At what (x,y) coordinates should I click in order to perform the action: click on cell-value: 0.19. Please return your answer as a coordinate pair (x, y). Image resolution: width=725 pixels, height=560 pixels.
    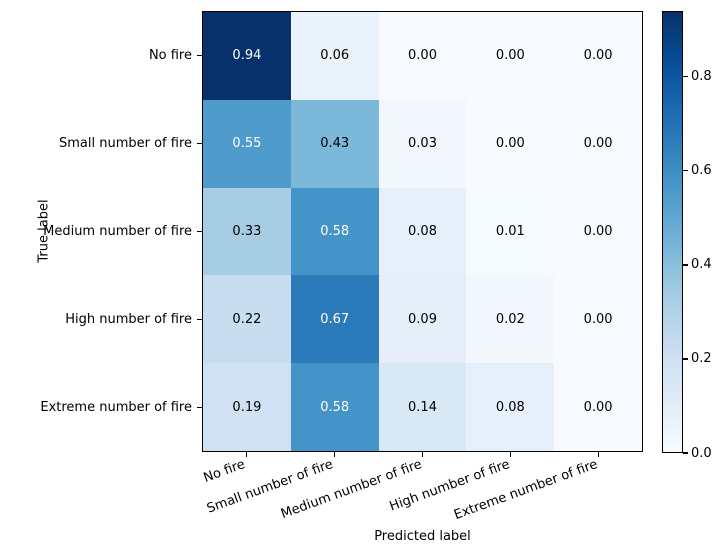
    Looking at the image, I should click on (247, 407).